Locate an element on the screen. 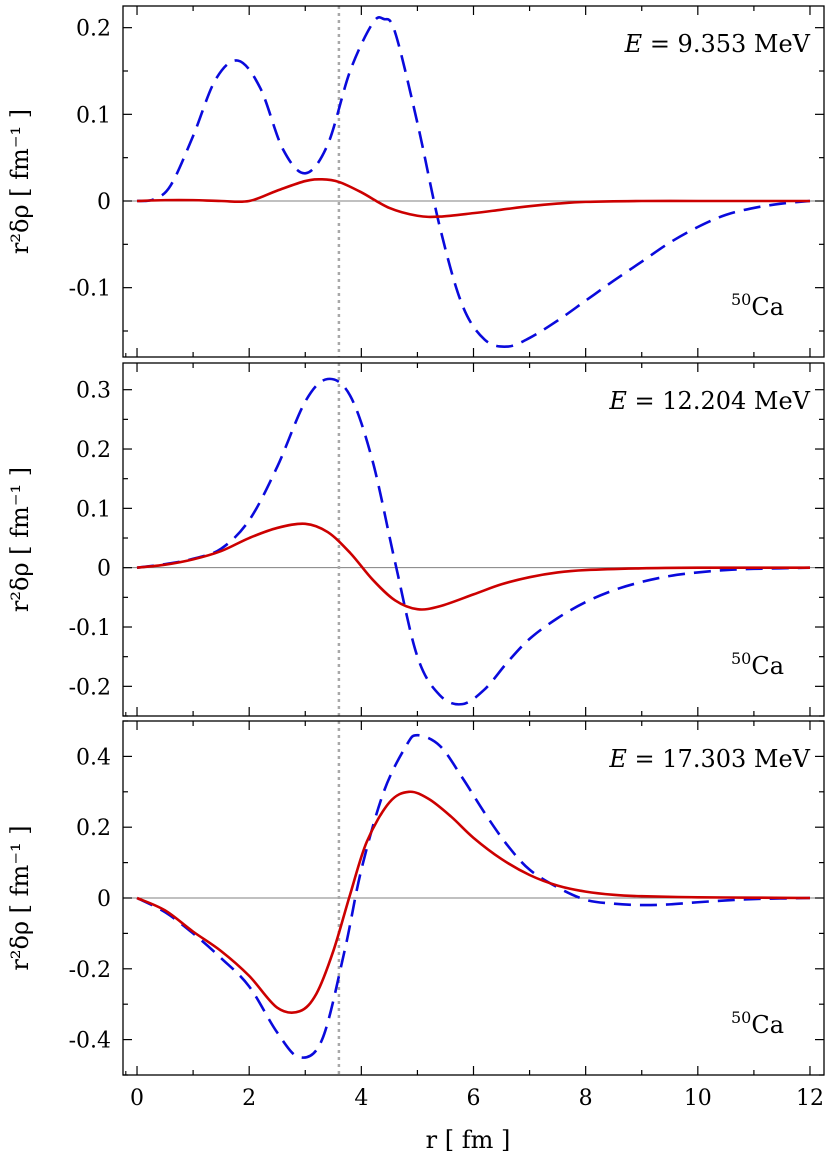 The height and width of the screenshot is (1159, 830). y-tick-label: 0.3 is located at coordinates (93, 391).